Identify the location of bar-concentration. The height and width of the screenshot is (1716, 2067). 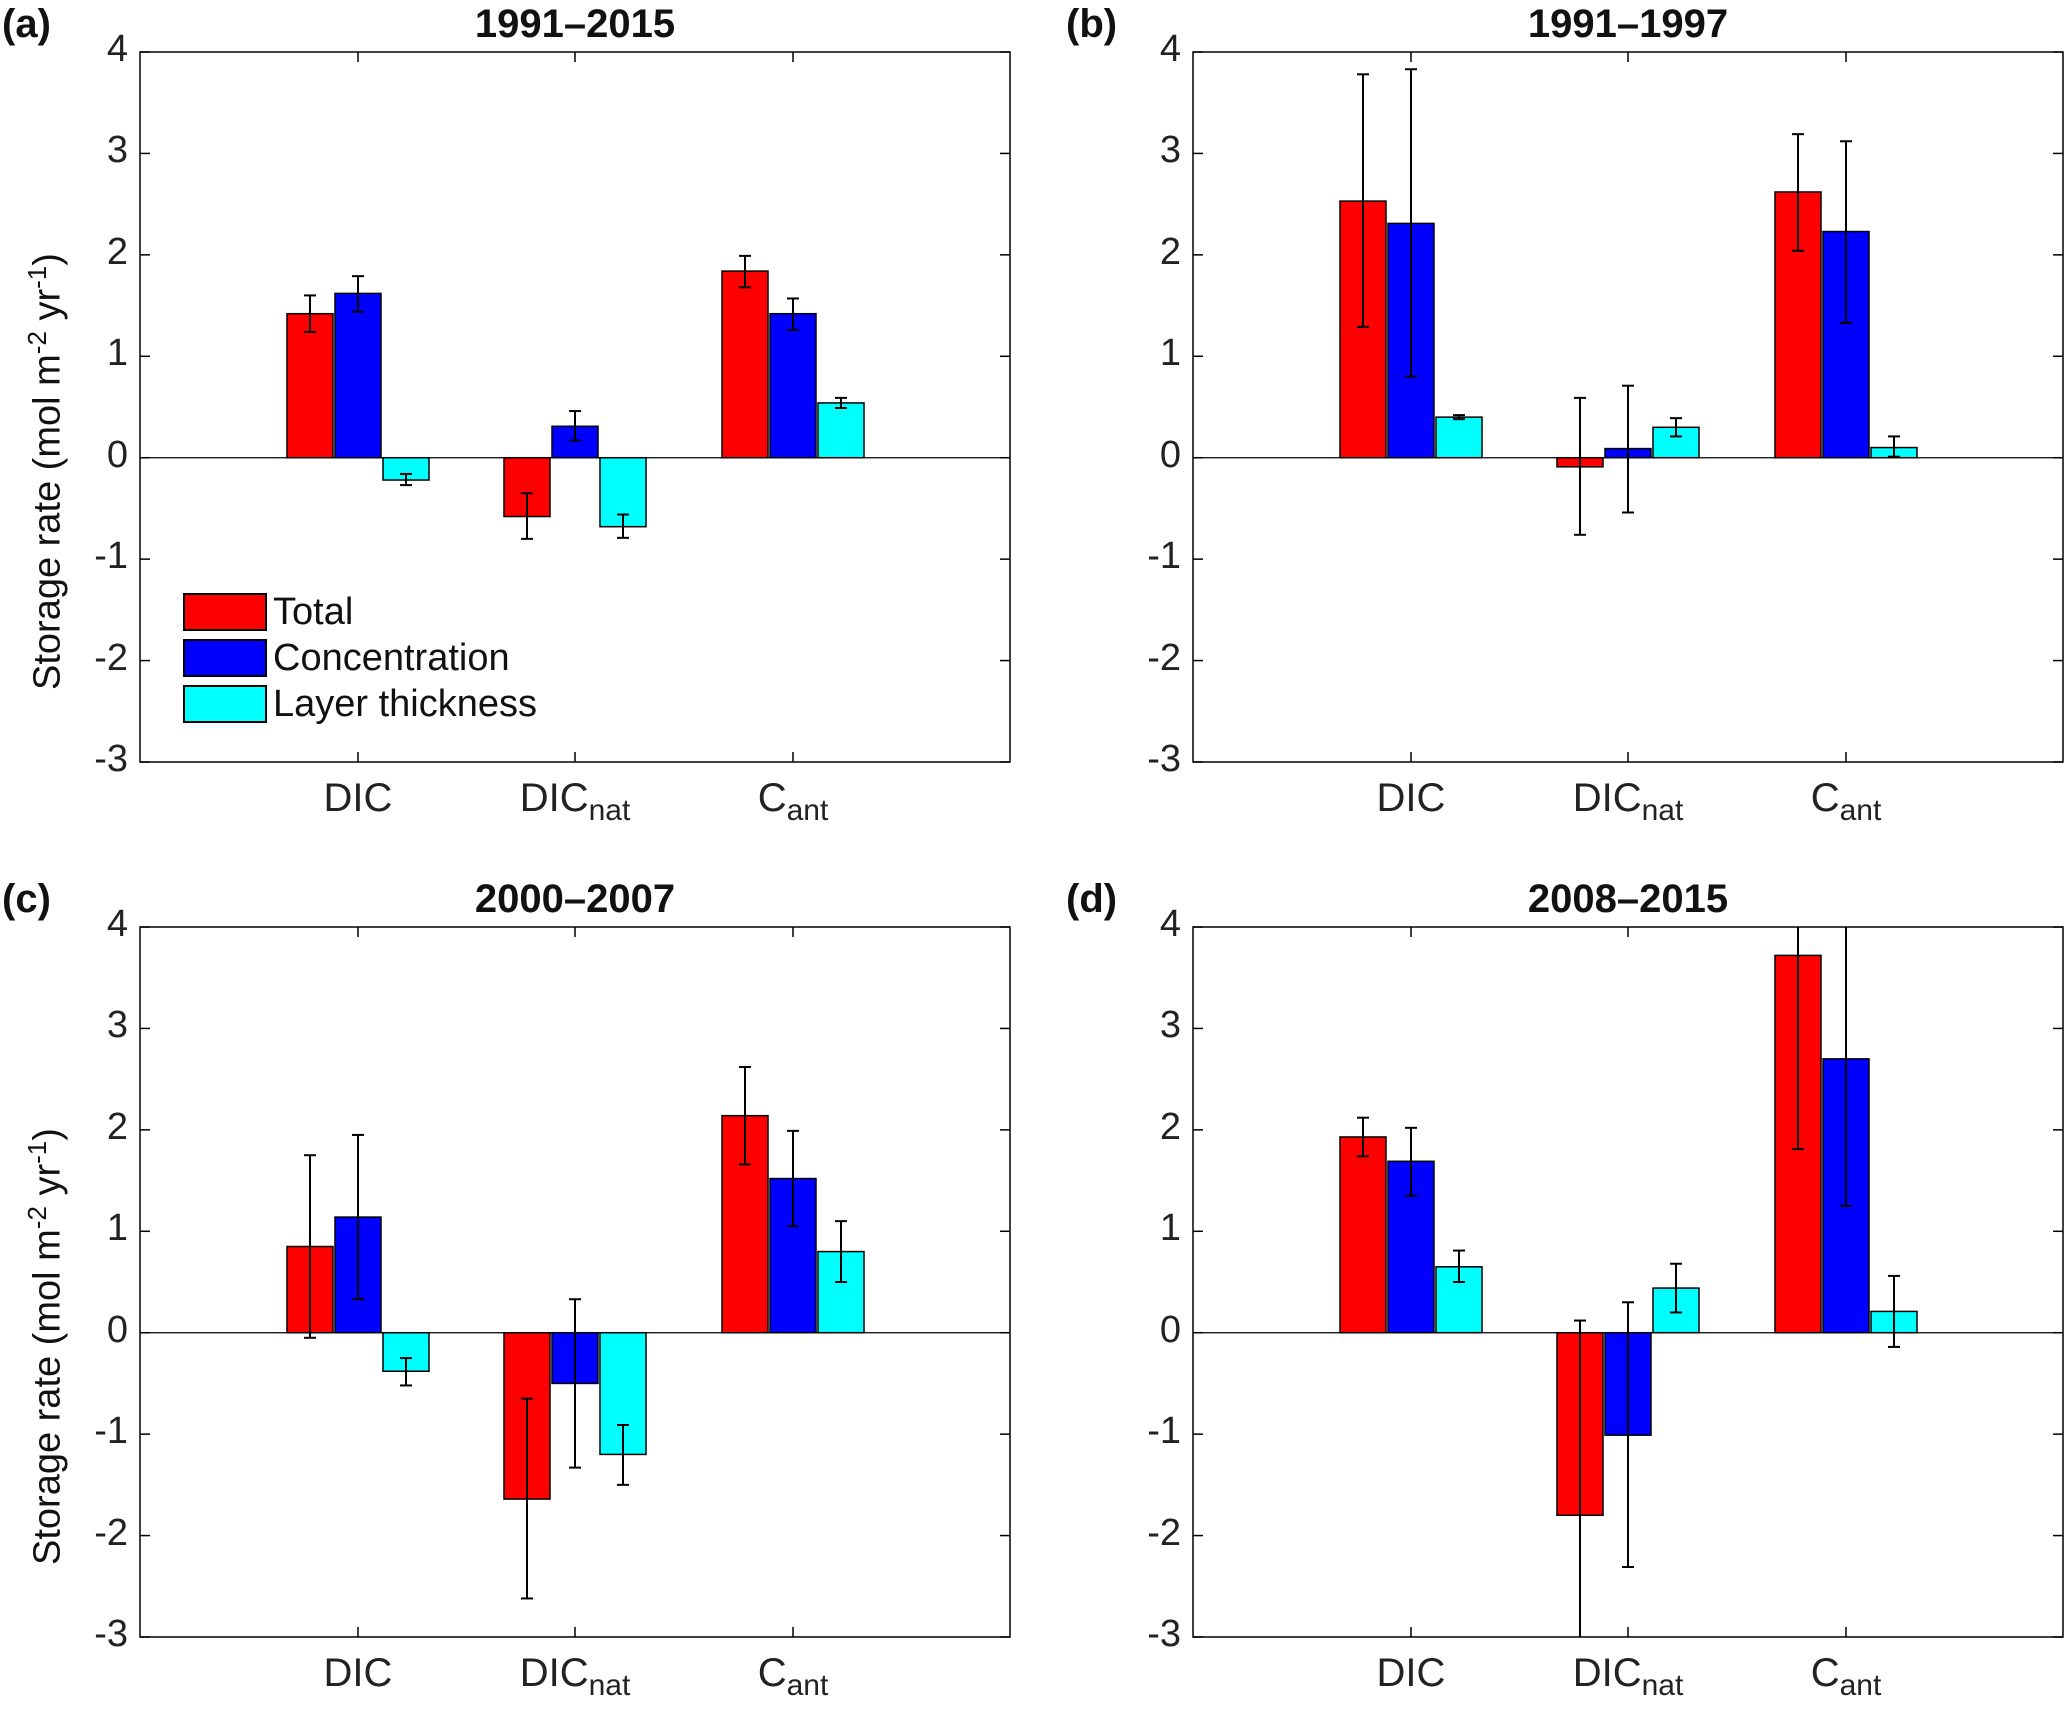
(793, 385).